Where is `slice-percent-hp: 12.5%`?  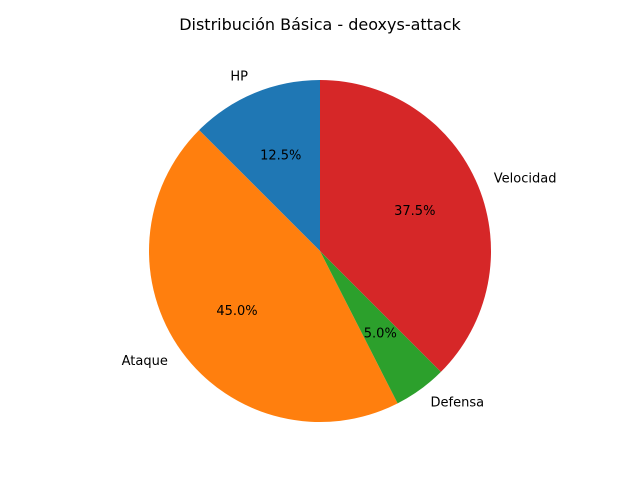 slice-percent-hp: 12.5% is located at coordinates (280, 156).